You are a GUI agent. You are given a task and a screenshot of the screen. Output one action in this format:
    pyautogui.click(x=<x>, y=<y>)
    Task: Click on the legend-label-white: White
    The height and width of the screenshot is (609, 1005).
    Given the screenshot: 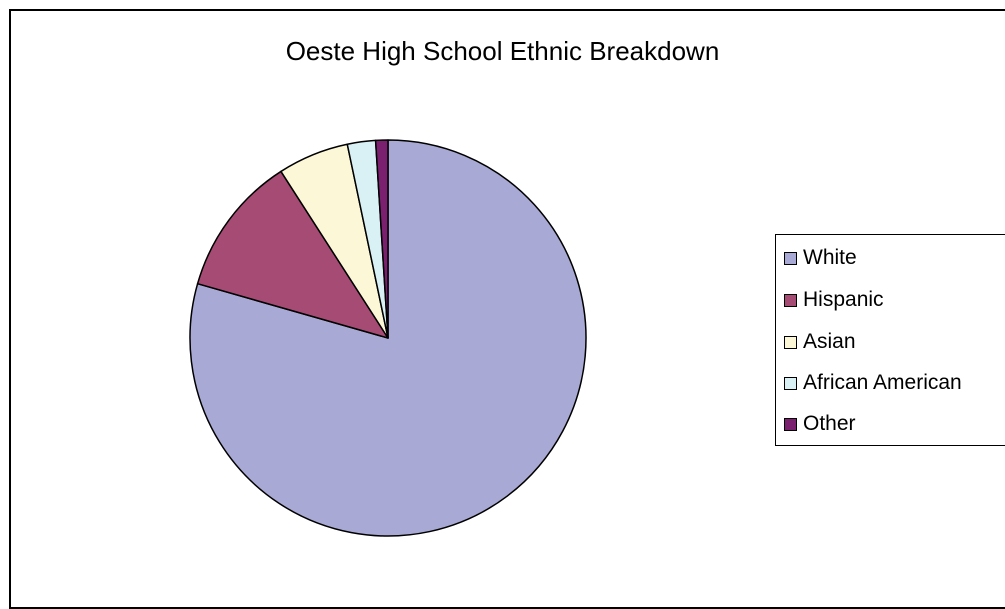 What is the action you would take?
    pyautogui.click(x=830, y=257)
    